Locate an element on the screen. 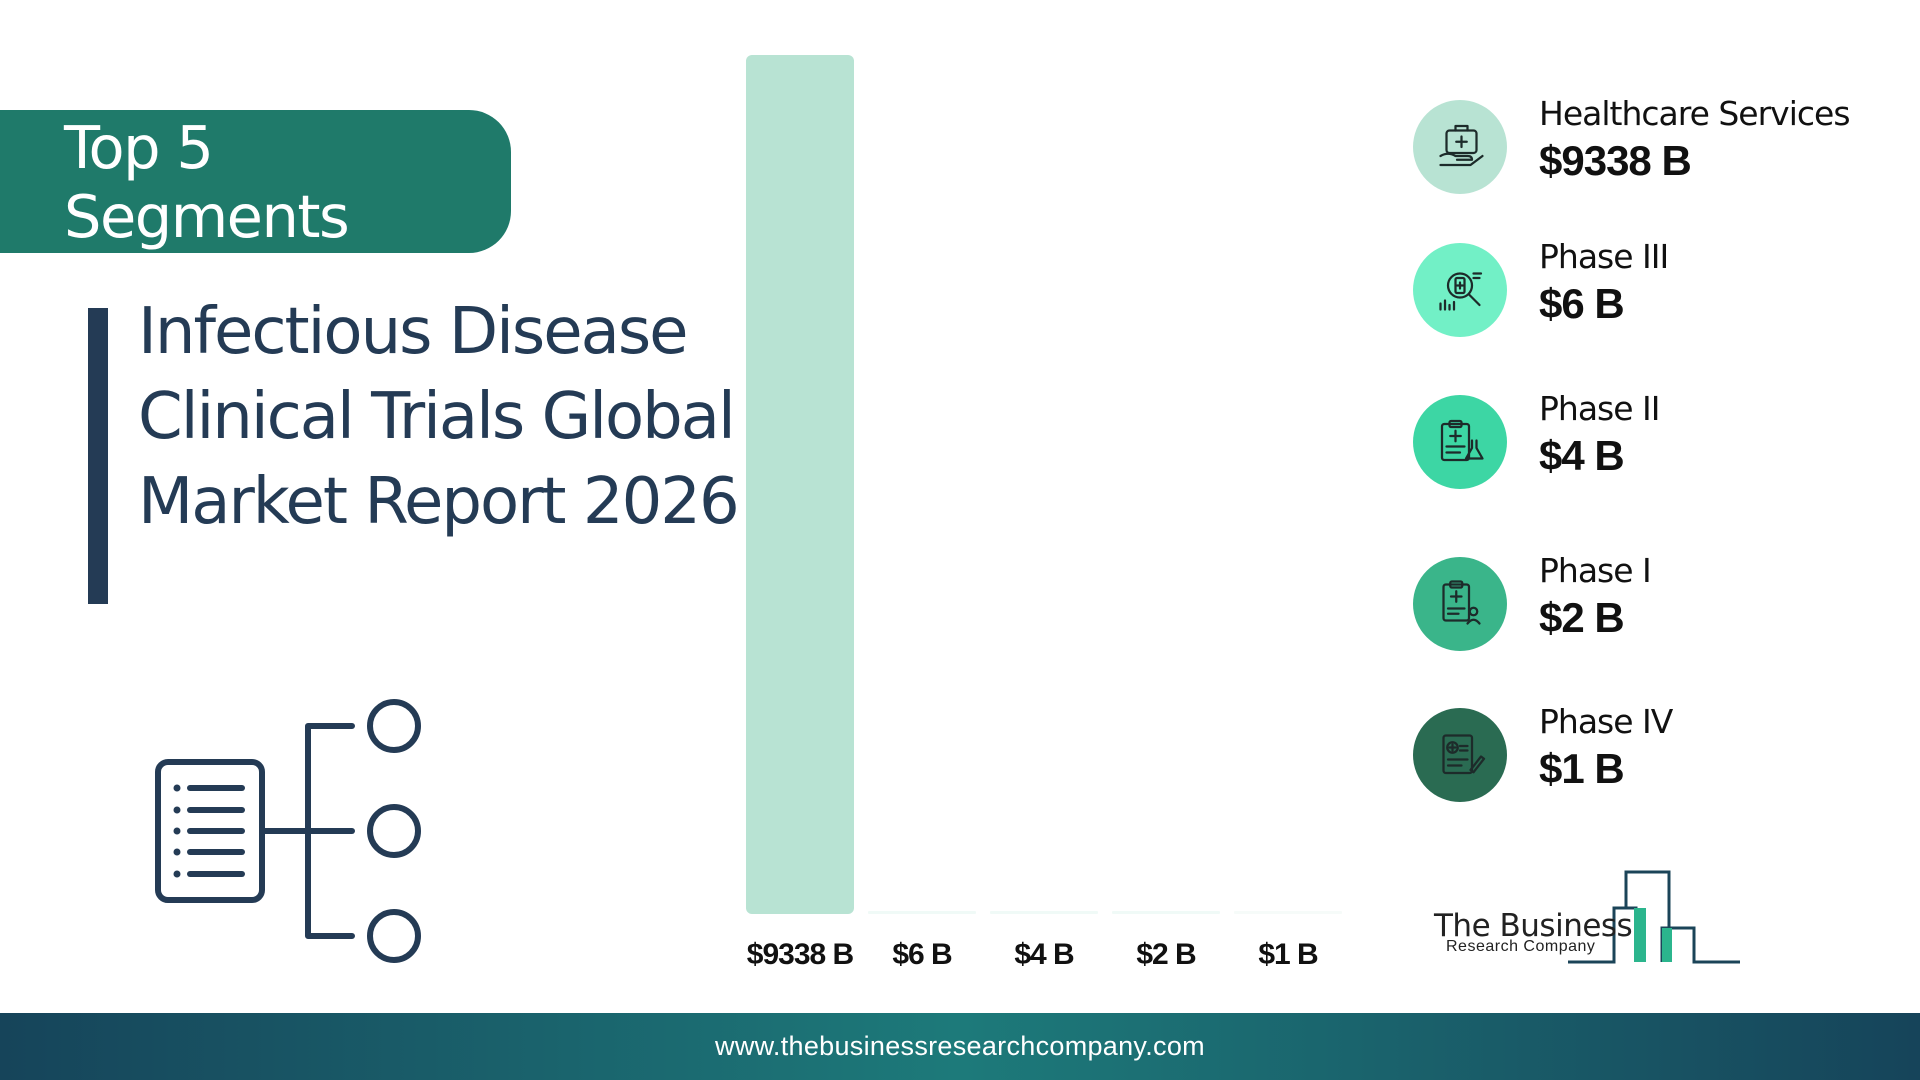 This screenshot has height=1080, width=1920. clipboard-people-icon is located at coordinates (1460, 604).